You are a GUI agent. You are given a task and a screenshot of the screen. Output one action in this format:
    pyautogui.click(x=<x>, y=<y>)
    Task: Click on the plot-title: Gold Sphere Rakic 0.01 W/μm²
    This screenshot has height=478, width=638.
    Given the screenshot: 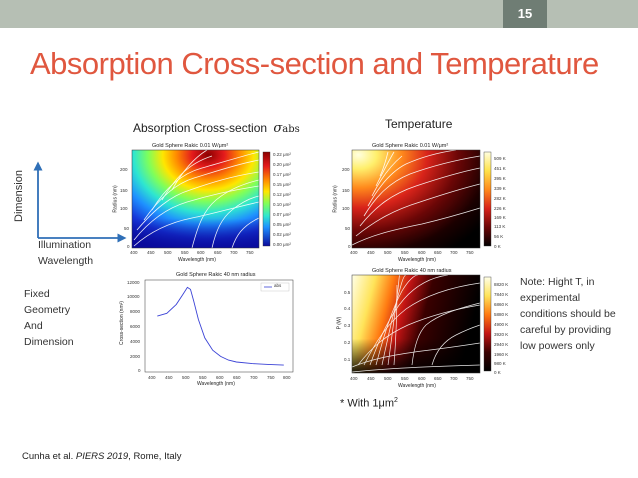 What is the action you would take?
    pyautogui.click(x=410, y=146)
    